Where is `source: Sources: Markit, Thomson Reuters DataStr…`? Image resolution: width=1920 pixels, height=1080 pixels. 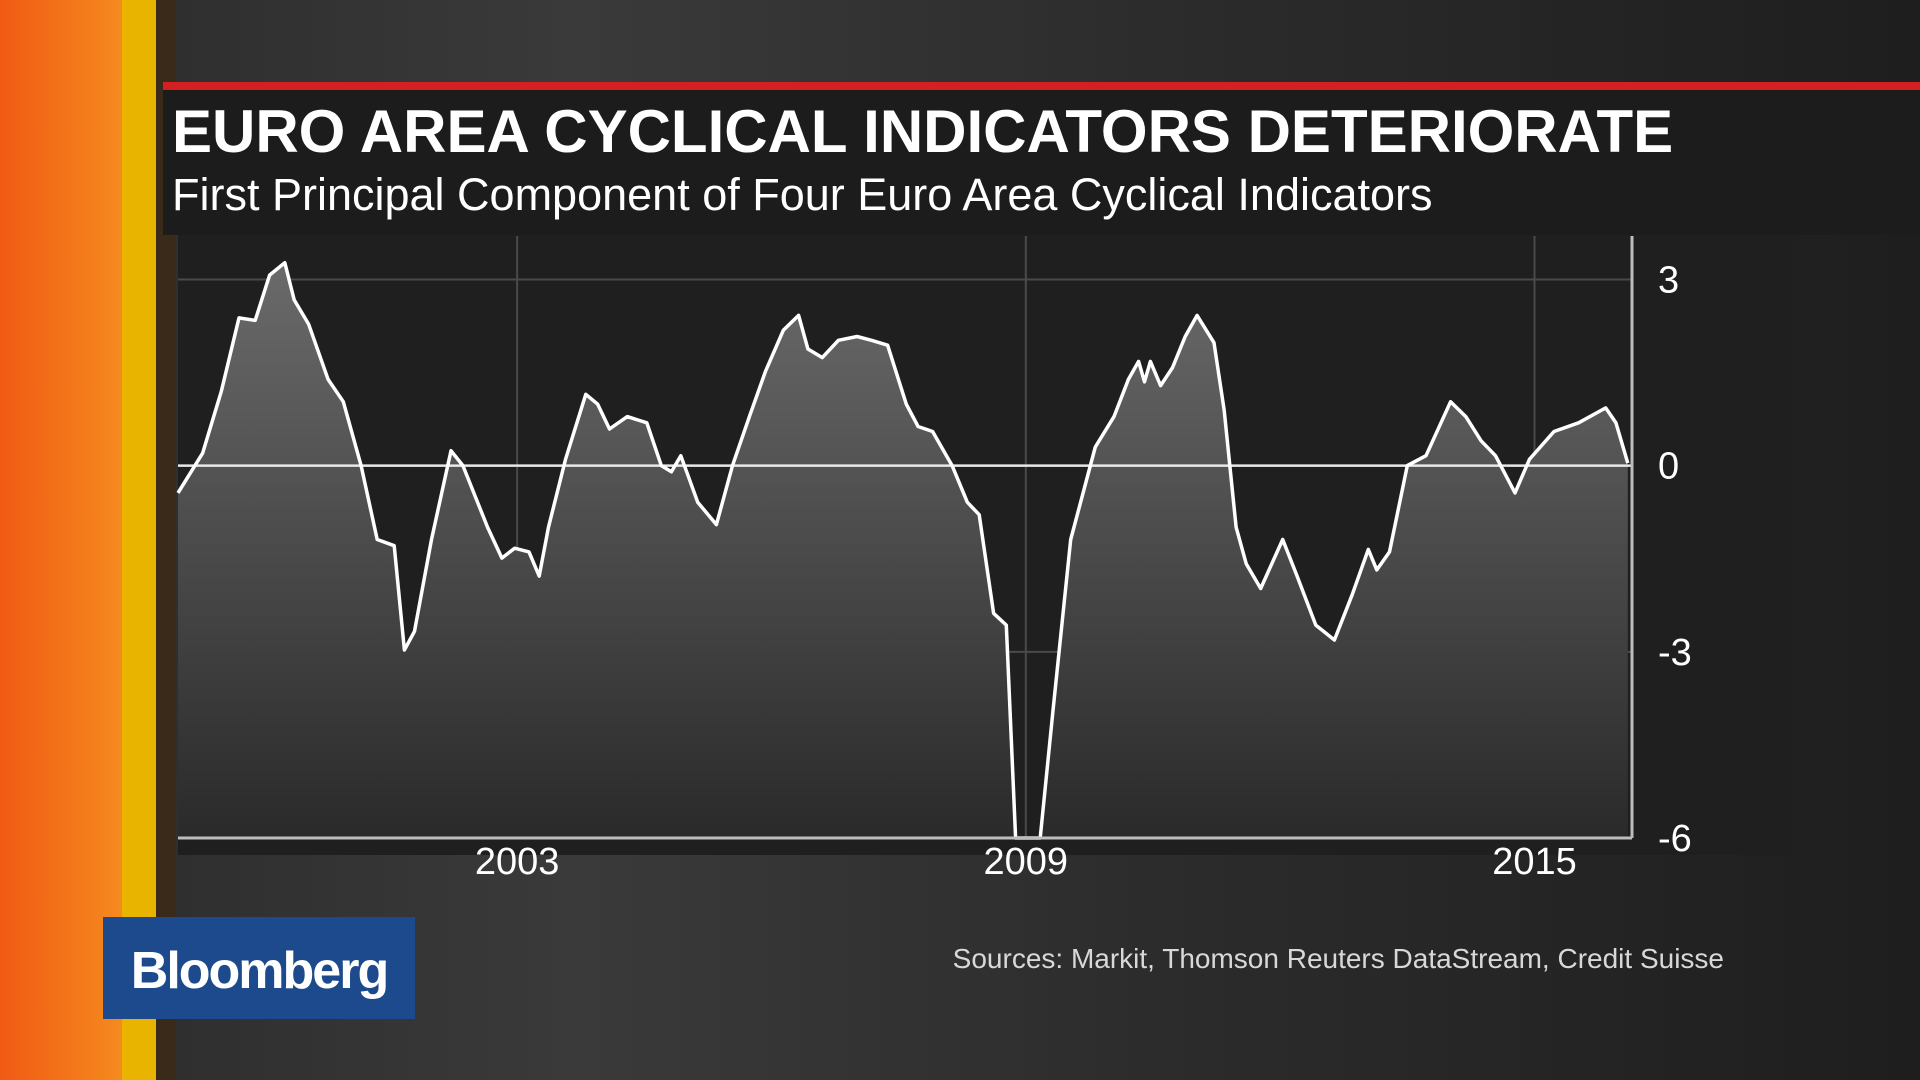 source: Sources: Markit, Thomson Reuters DataStr… is located at coordinates (1338, 958).